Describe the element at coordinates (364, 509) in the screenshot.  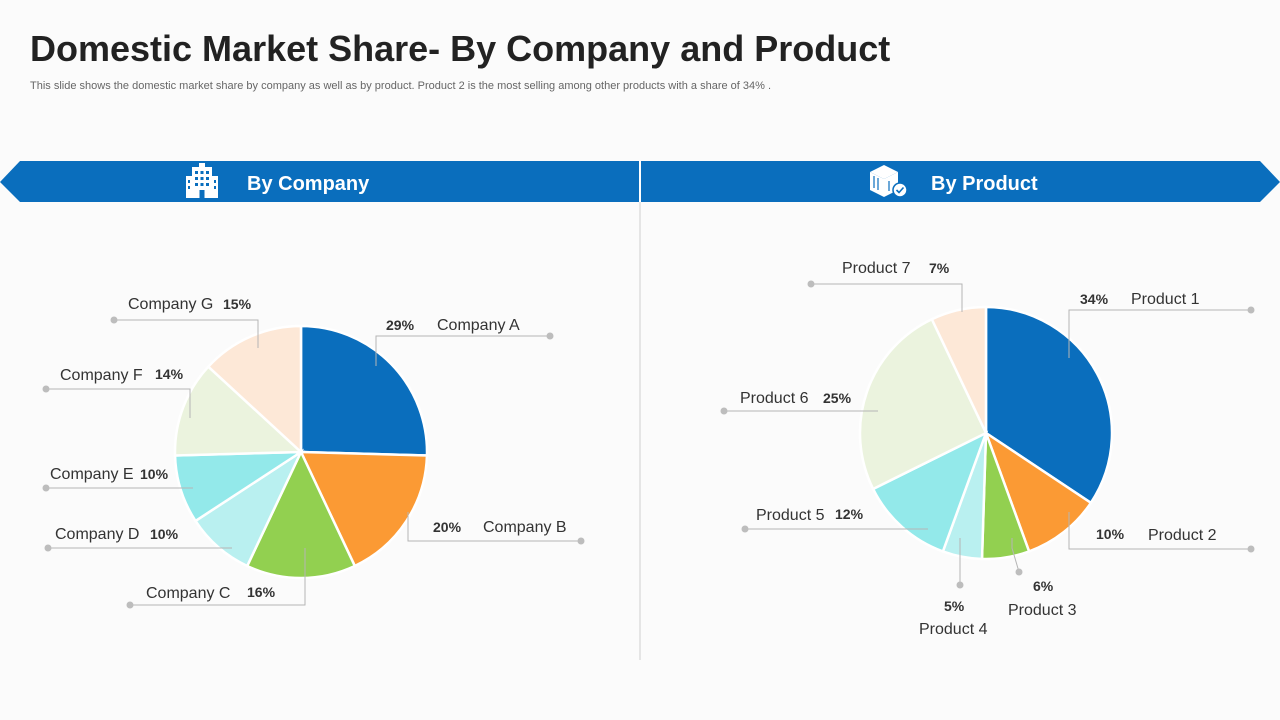
I see `pie-slice-company-b` at that location.